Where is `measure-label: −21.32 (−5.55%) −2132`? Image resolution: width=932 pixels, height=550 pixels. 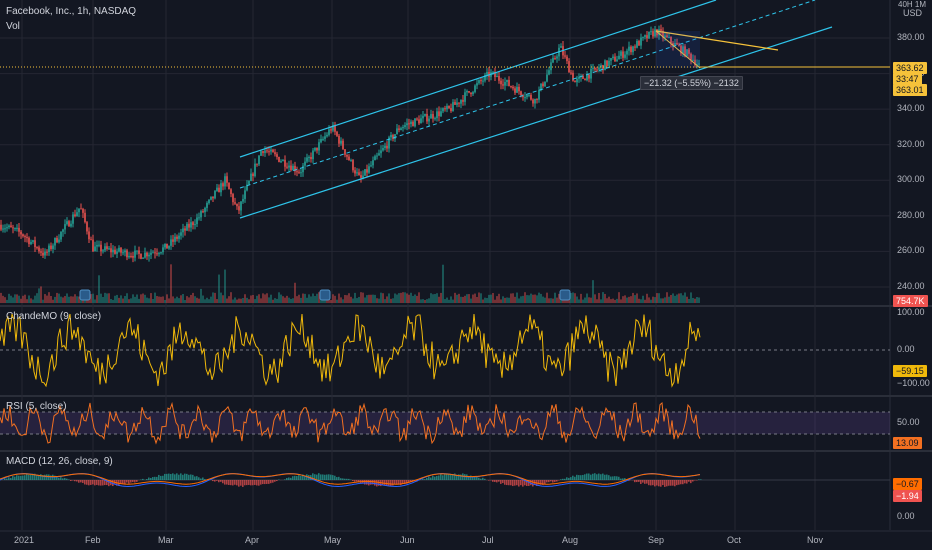 measure-label: −21.32 (−5.55%) −2132 is located at coordinates (691, 83).